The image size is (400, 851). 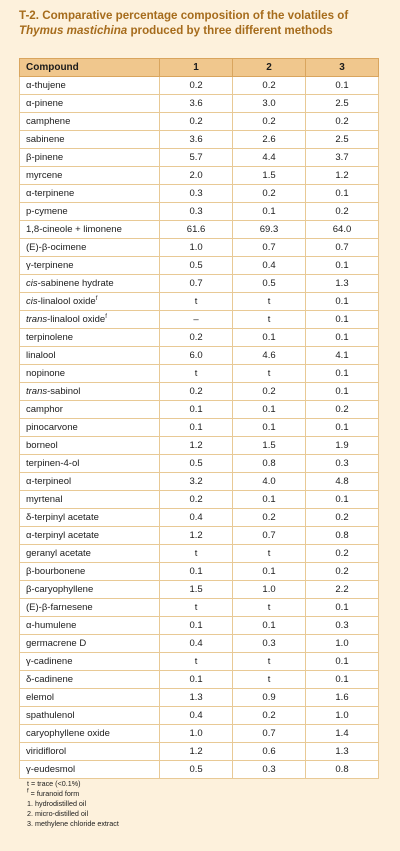 What do you see at coordinates (269, 229) in the screenshot?
I see `value-cell-method-2: 69.3` at bounding box center [269, 229].